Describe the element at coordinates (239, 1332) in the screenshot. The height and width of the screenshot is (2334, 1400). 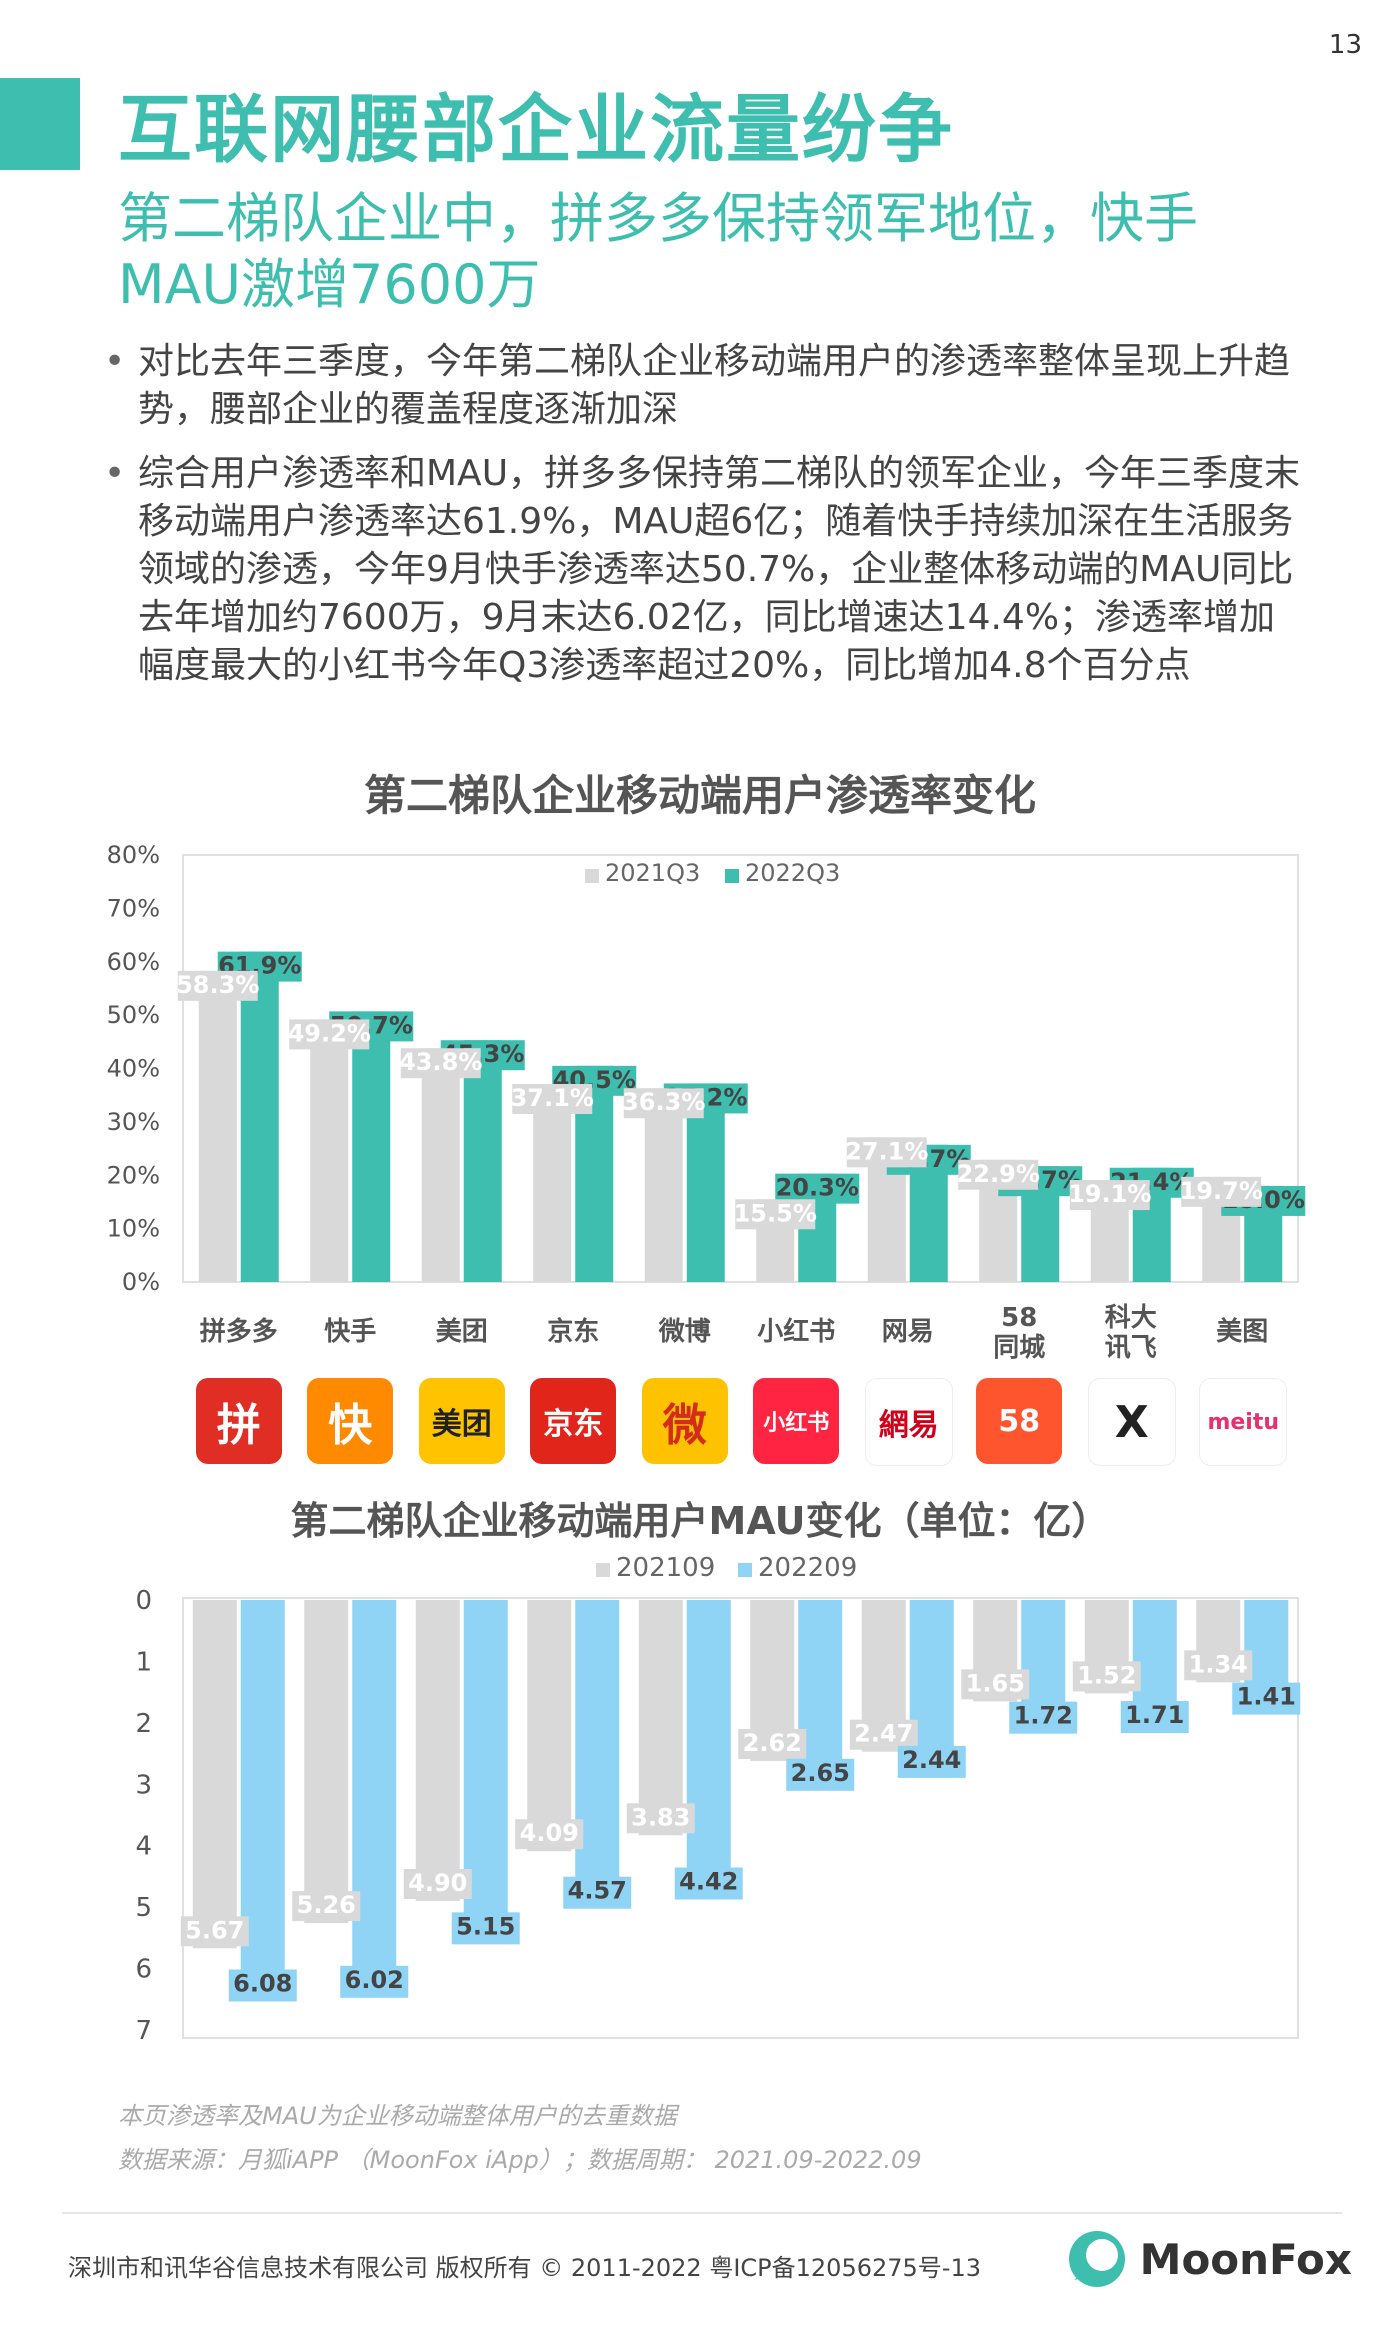
I see `x-tick-label: 拼多多` at that location.